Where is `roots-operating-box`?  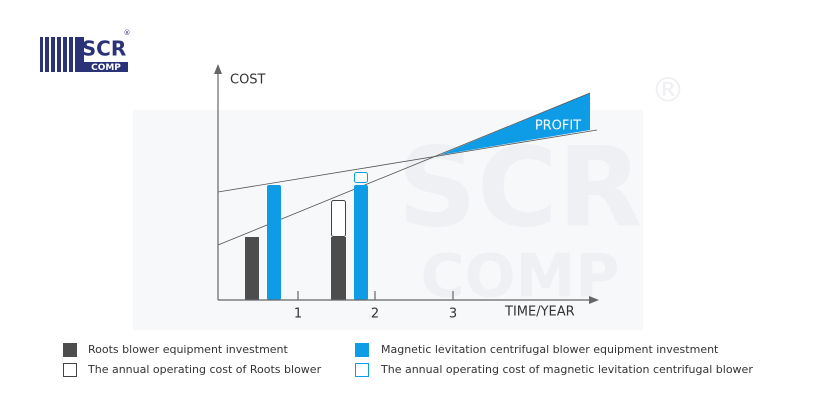 roots-operating-box is located at coordinates (338, 218).